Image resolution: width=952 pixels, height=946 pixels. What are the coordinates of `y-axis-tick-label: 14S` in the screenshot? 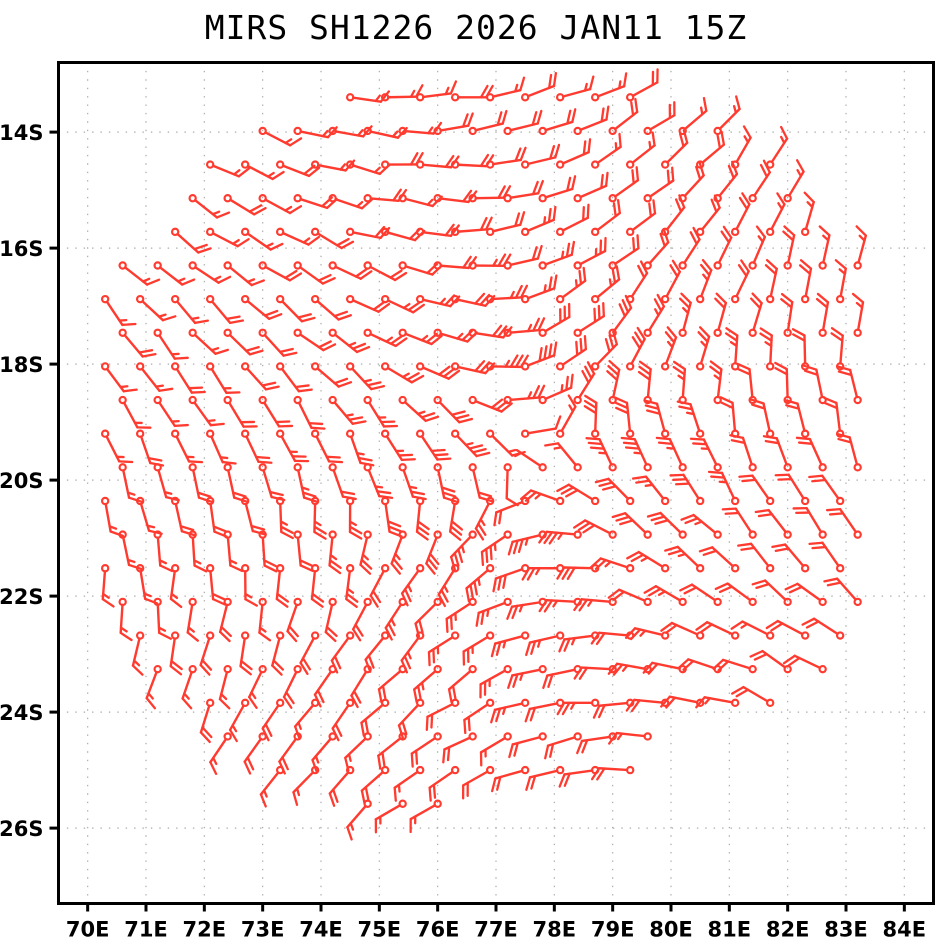 It's located at (22, 133).